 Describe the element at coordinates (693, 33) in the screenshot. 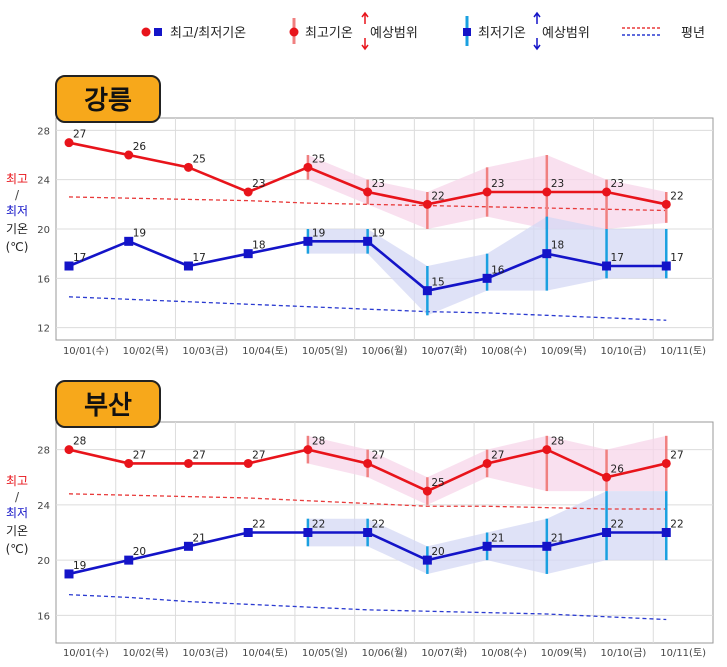

I see `legend-item-normal: 평년` at that location.